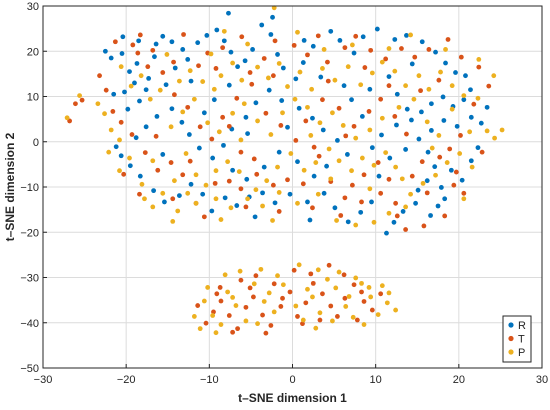  Describe the element at coordinates (33, 52) in the screenshot. I see `y-tick-label: 20` at that location.